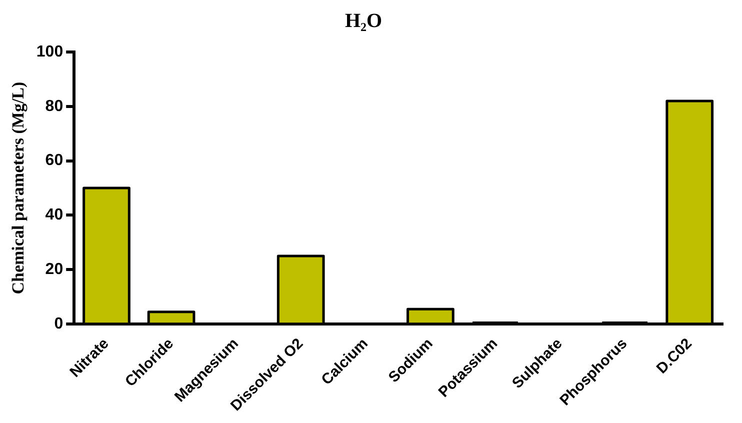 The width and height of the screenshot is (742, 423). What do you see at coordinates (59, 323) in the screenshot?
I see `y-tick-label: 0` at bounding box center [59, 323].